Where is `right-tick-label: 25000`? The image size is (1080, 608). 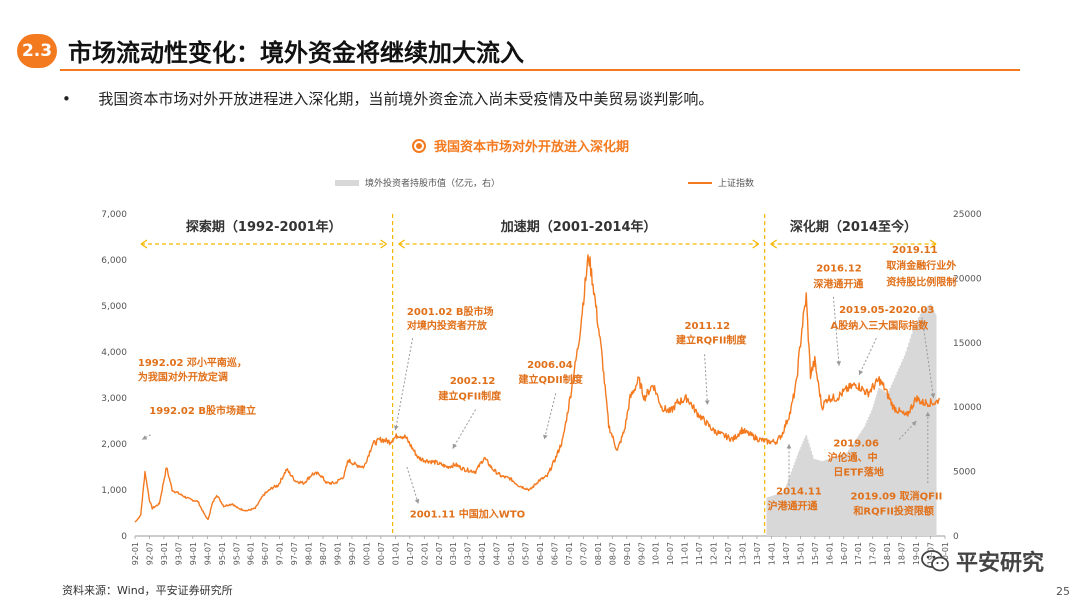
right-tick-label: 25000 is located at coordinates (967, 215).